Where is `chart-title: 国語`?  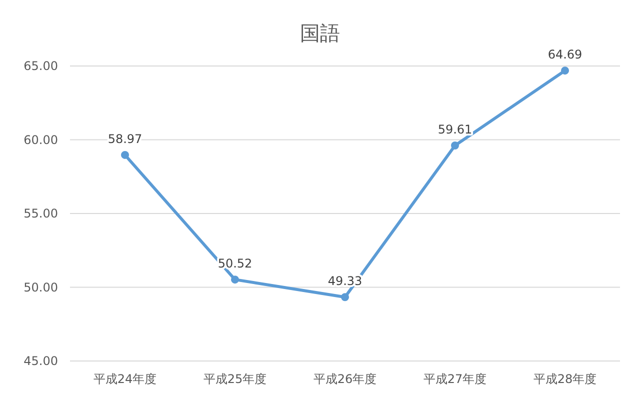 chart-title: 国語 is located at coordinates (320, 33).